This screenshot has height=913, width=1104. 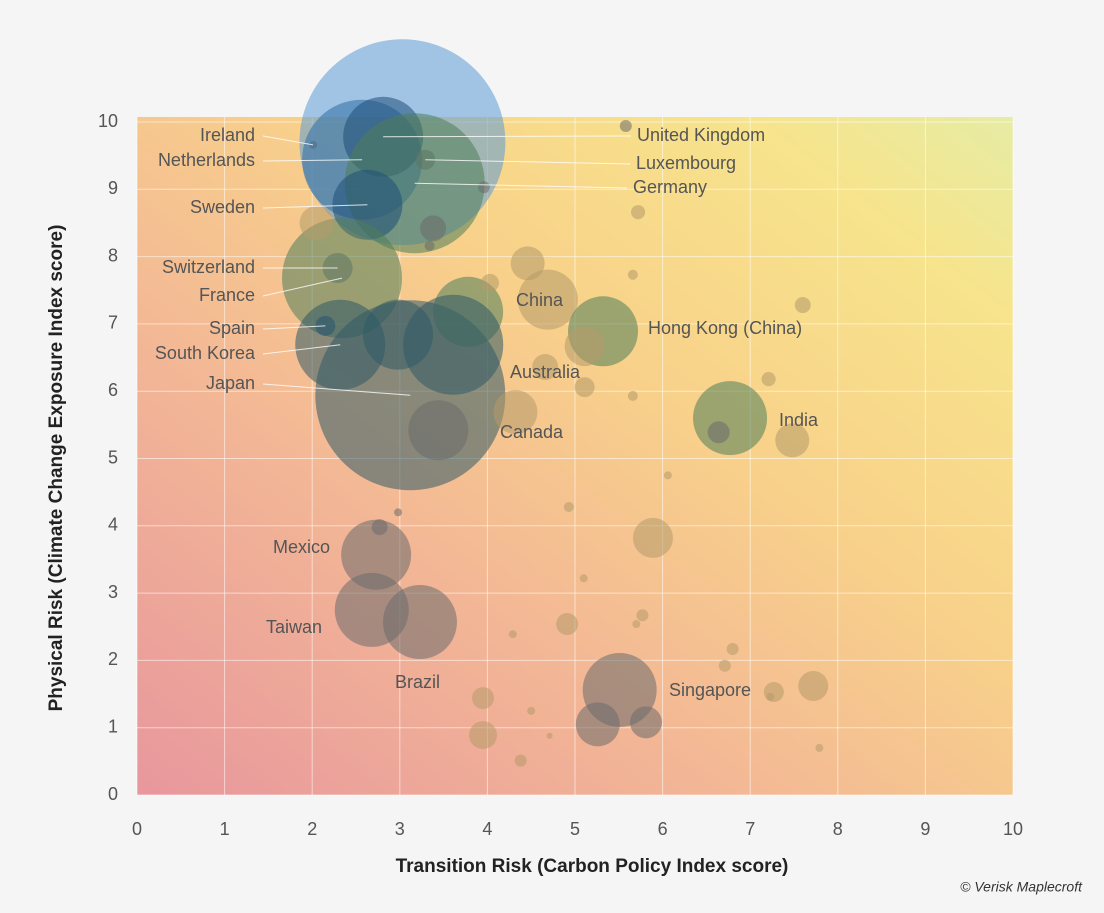 I want to click on point-label: Switzerland, so click(x=208, y=267).